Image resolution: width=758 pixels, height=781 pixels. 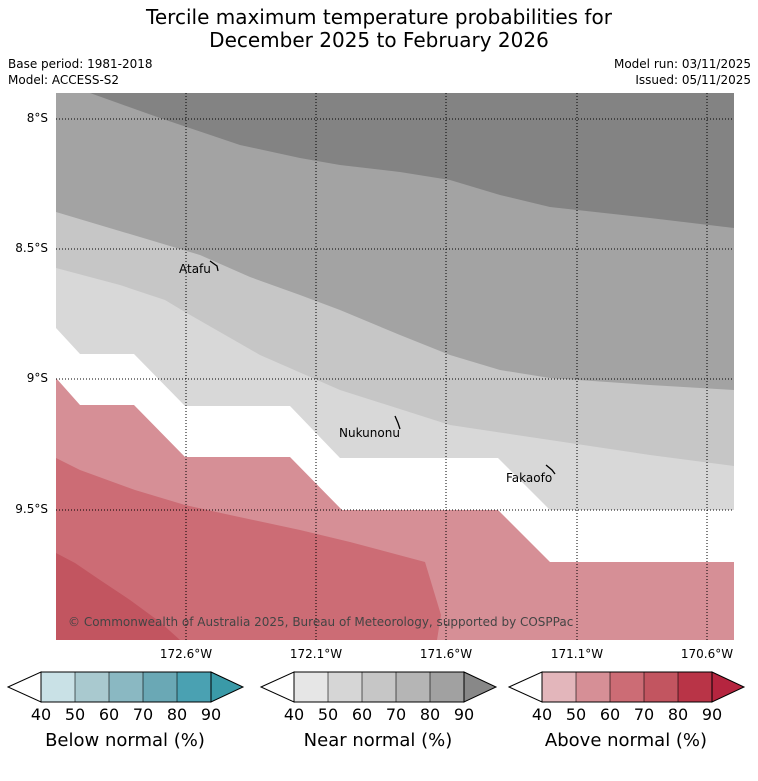 I want to click on issued-date: Issued: 05/11/2025, so click(x=693, y=80).